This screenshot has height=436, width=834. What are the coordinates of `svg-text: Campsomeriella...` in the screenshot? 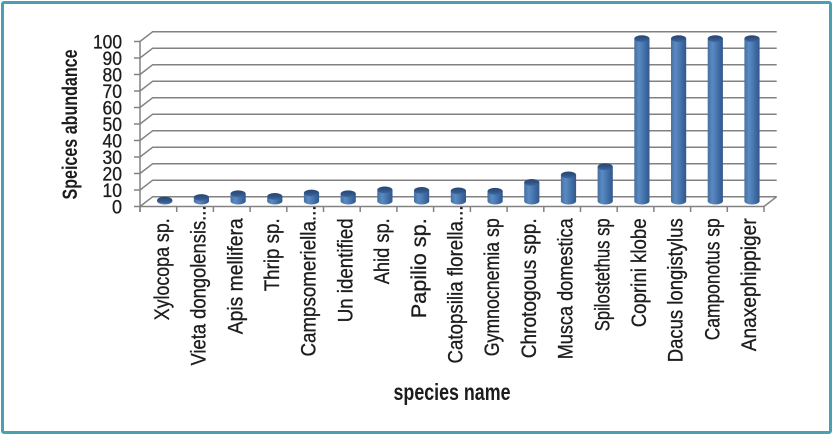 It's located at (309, 281).